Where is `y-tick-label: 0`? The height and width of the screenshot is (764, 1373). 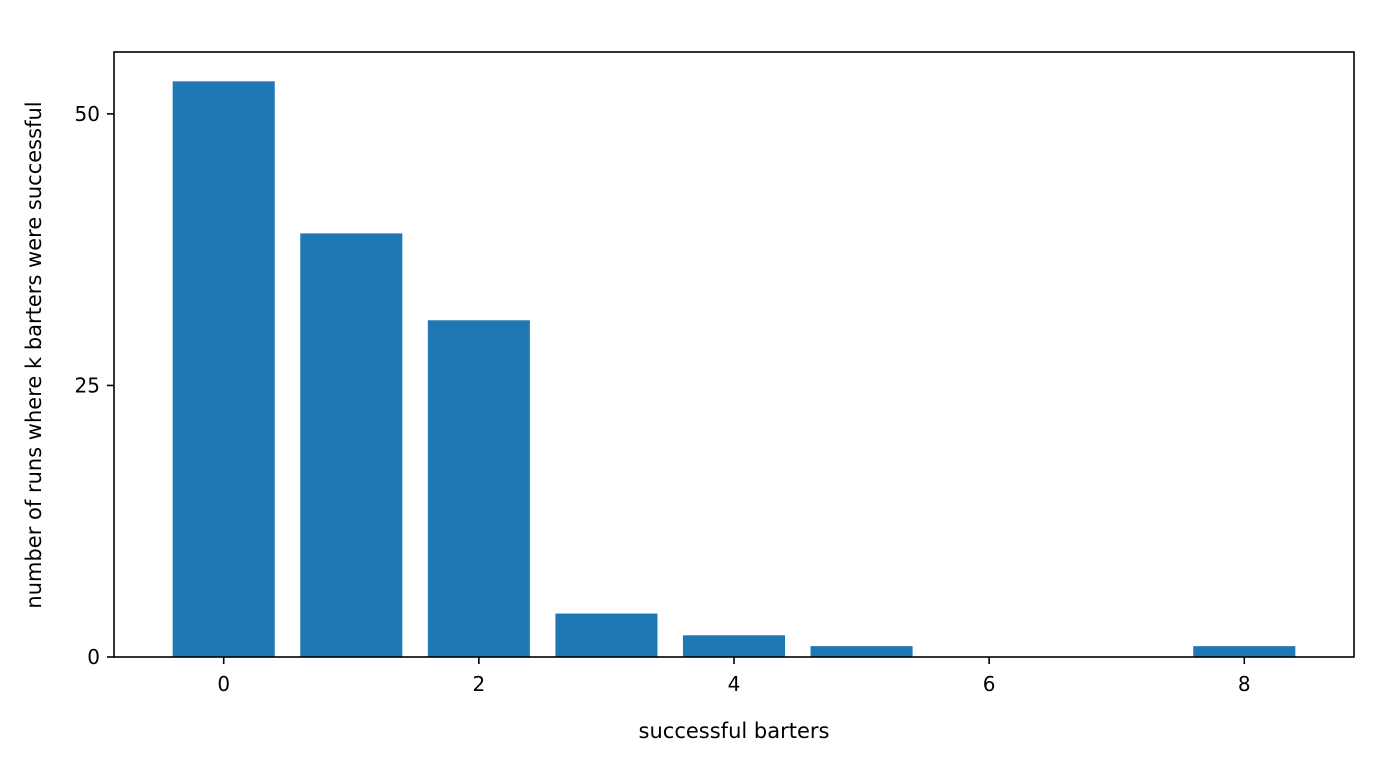 y-tick-label: 0 is located at coordinates (93, 657).